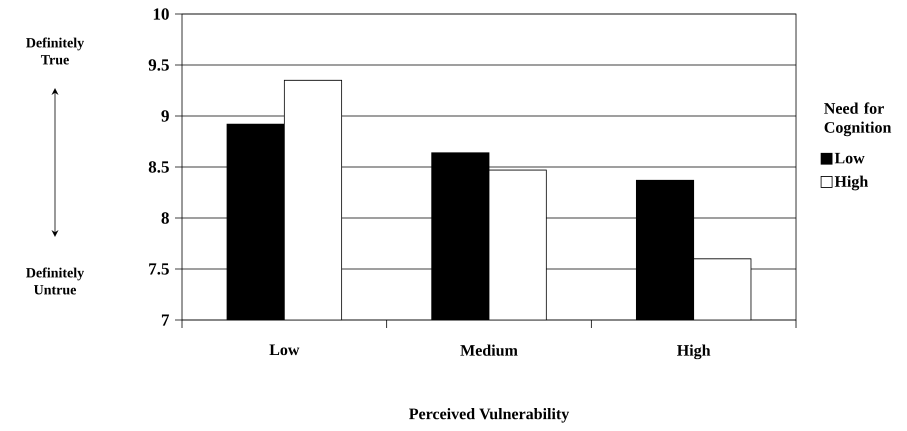 The image size is (907, 431). Describe the element at coordinates (158, 167) in the screenshot. I see `y-tick-label: 8.5` at that location.